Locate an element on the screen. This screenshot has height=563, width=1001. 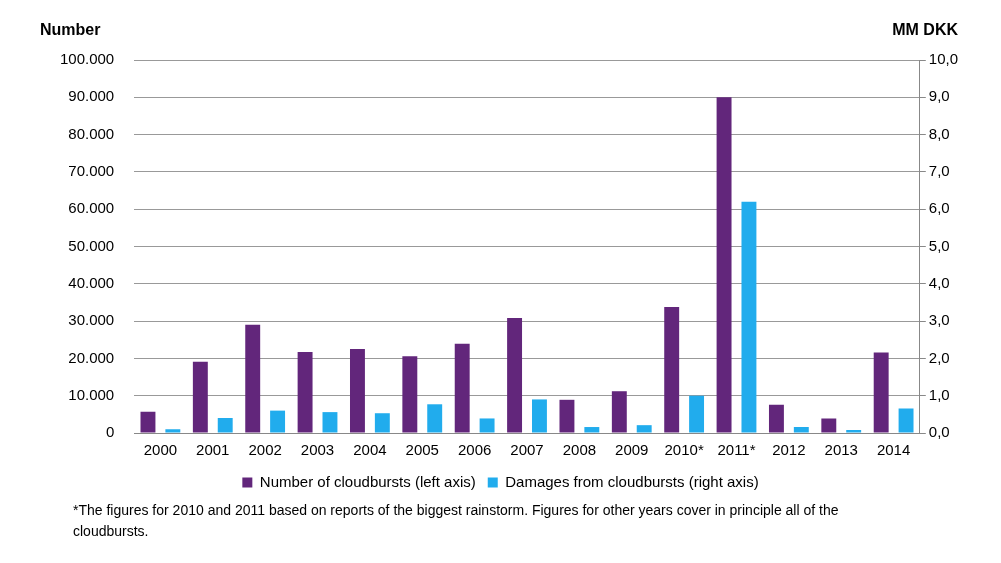
y-tick-label: 60.000 is located at coordinates (91, 208).